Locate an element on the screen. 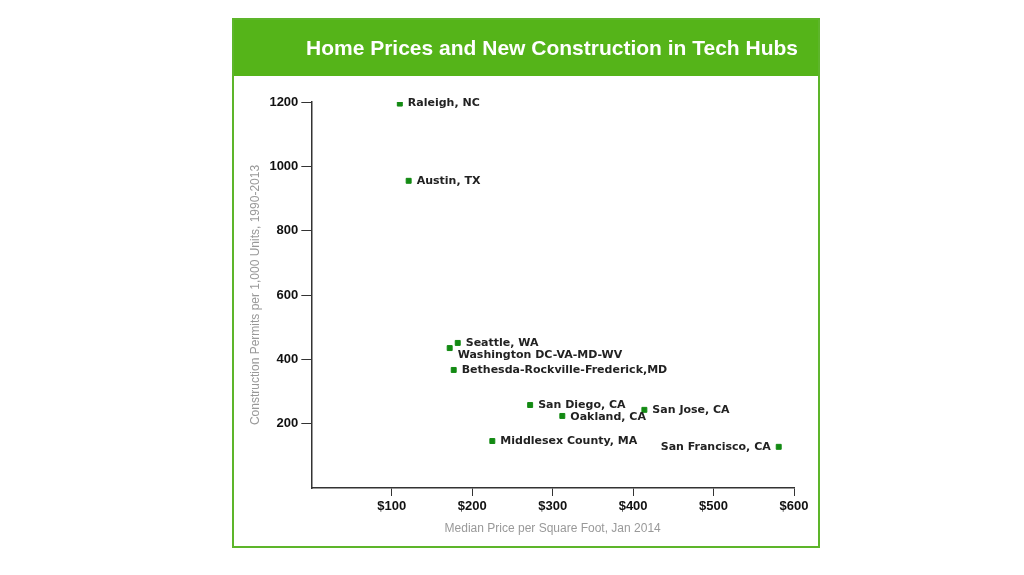 The height and width of the screenshot is (575, 1024). annotation: Bethesda-Rockville-Frederick,MD is located at coordinates (564, 369).